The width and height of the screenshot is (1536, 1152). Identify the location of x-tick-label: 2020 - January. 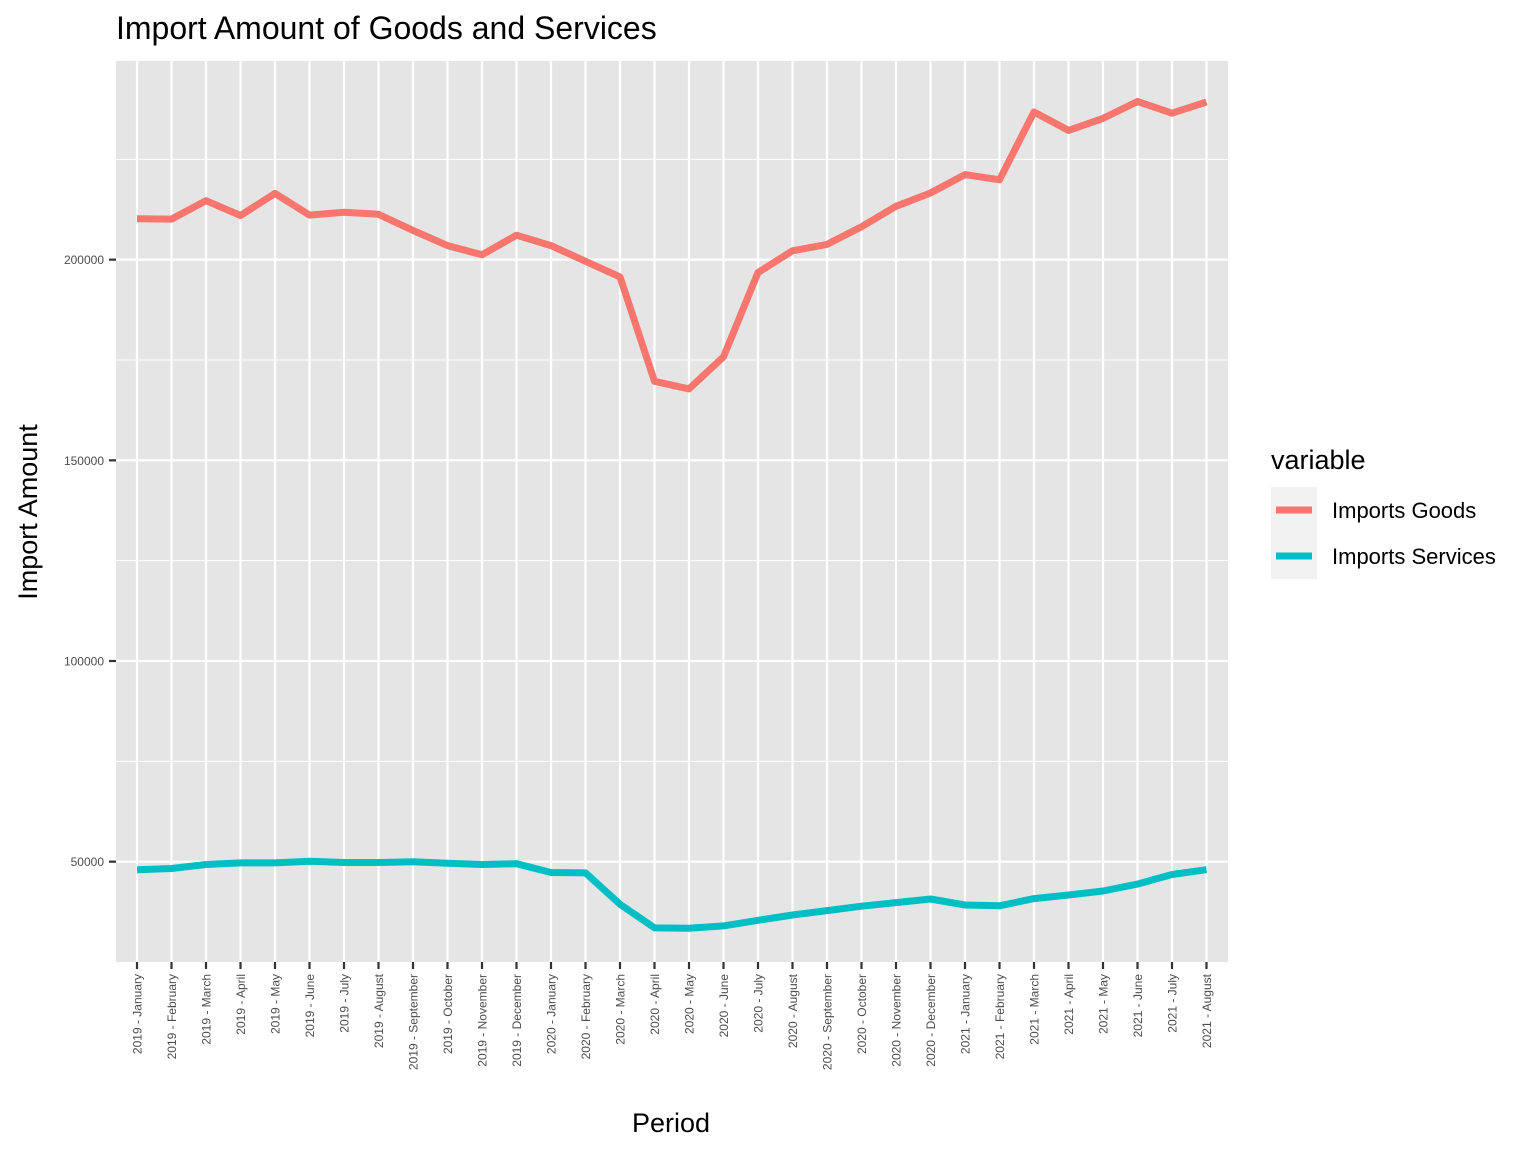
(552, 1014).